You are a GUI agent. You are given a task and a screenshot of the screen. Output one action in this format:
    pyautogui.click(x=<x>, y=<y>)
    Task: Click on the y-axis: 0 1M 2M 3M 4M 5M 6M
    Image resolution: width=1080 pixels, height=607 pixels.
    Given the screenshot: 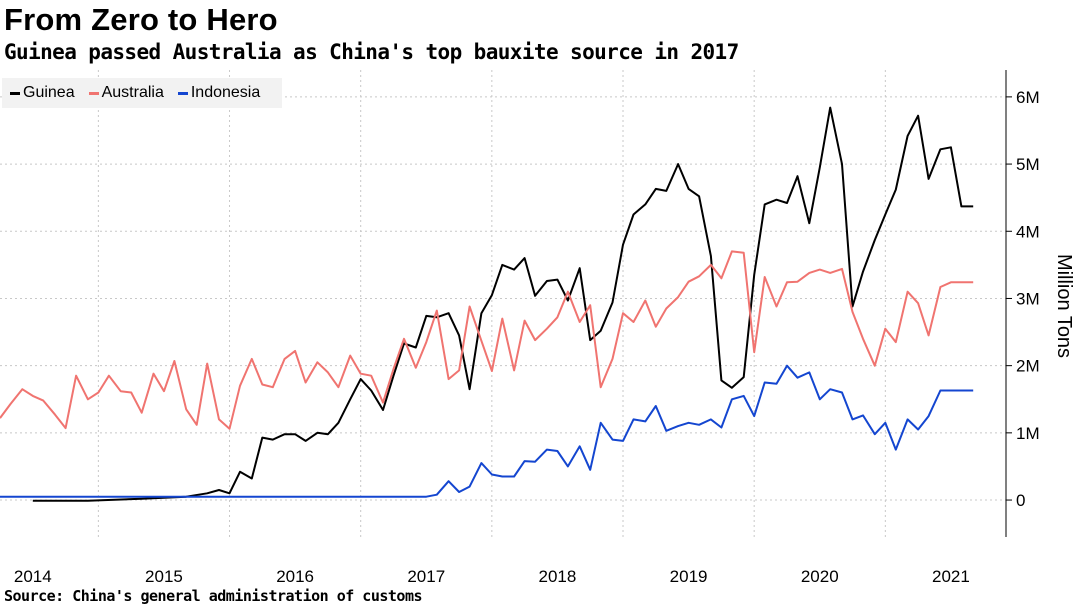 What is the action you would take?
    pyautogui.click(x=1022, y=303)
    